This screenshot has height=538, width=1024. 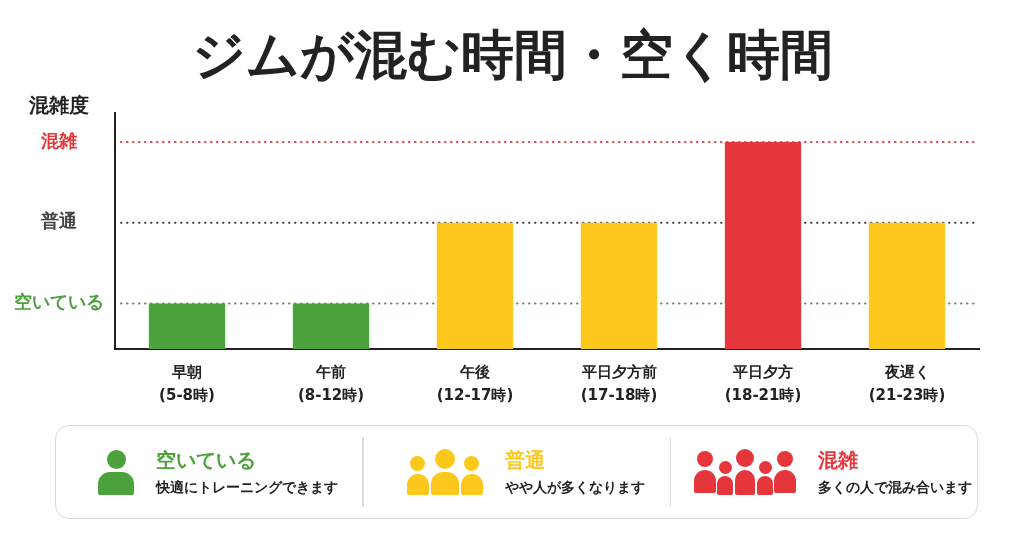 What do you see at coordinates (187, 383) in the screenshot?
I see `x-tick-label: 早朝 (5-8時)` at bounding box center [187, 383].